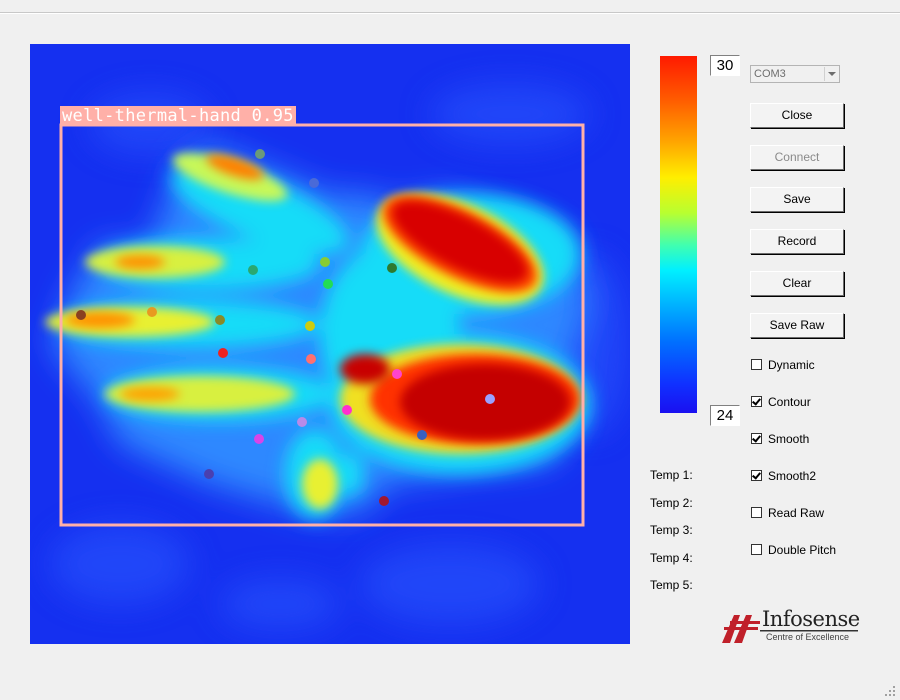 This screenshot has width=900, height=700. I want to click on resize-grip-icon, so click(890, 691).